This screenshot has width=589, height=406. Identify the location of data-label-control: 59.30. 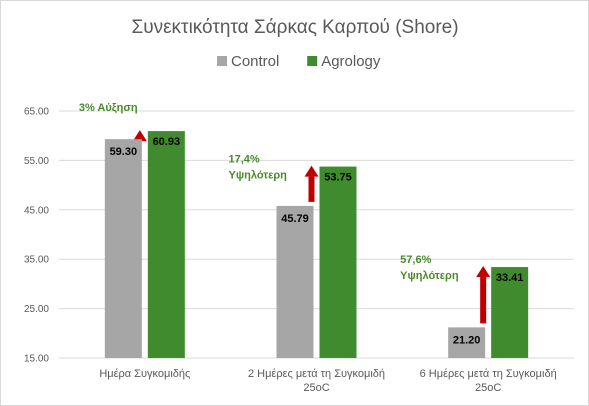
(124, 152).